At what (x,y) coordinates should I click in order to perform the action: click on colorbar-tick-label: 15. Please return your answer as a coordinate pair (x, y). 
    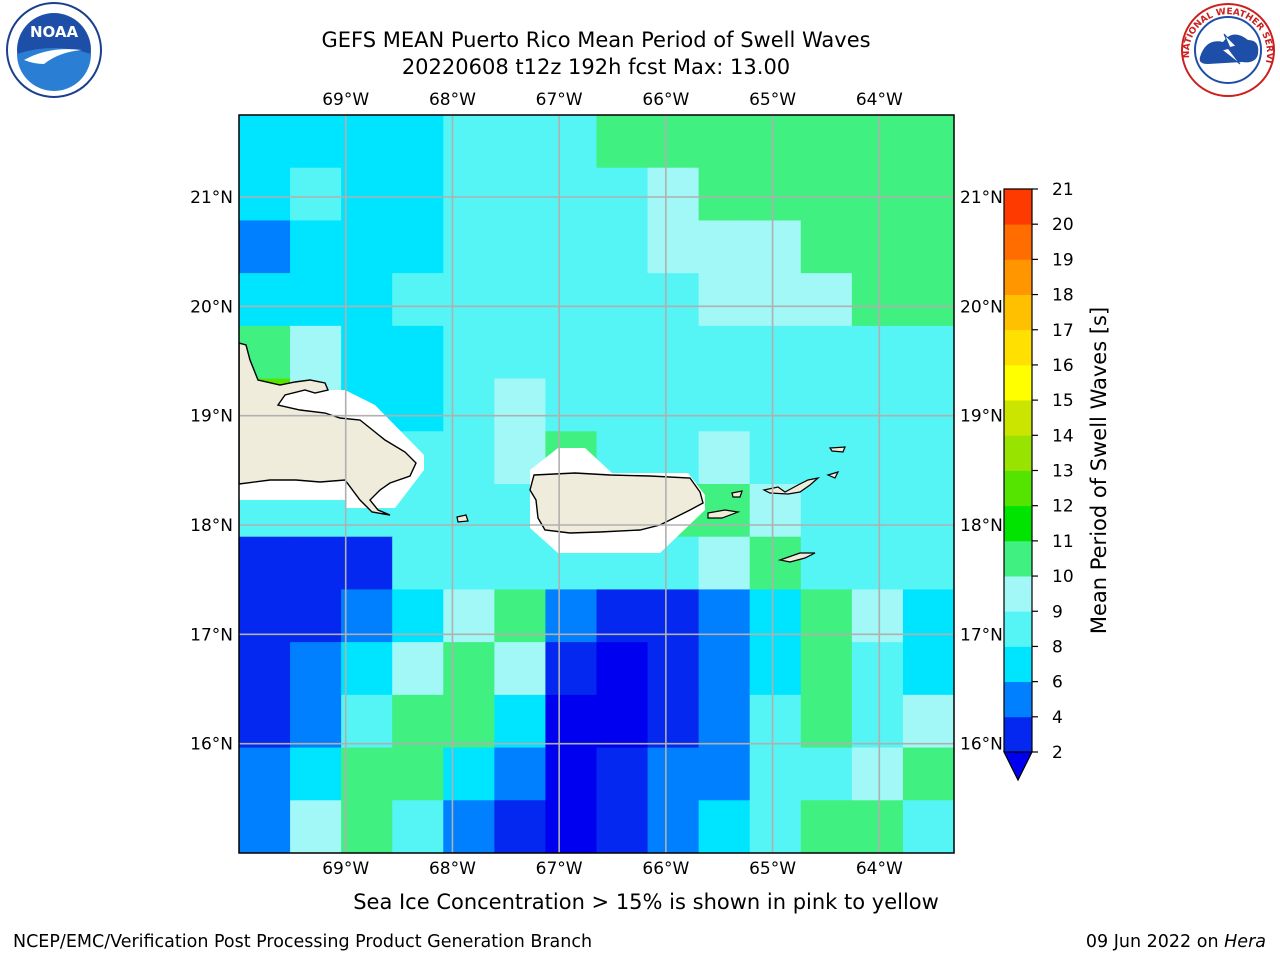
    Looking at the image, I should click on (1063, 401).